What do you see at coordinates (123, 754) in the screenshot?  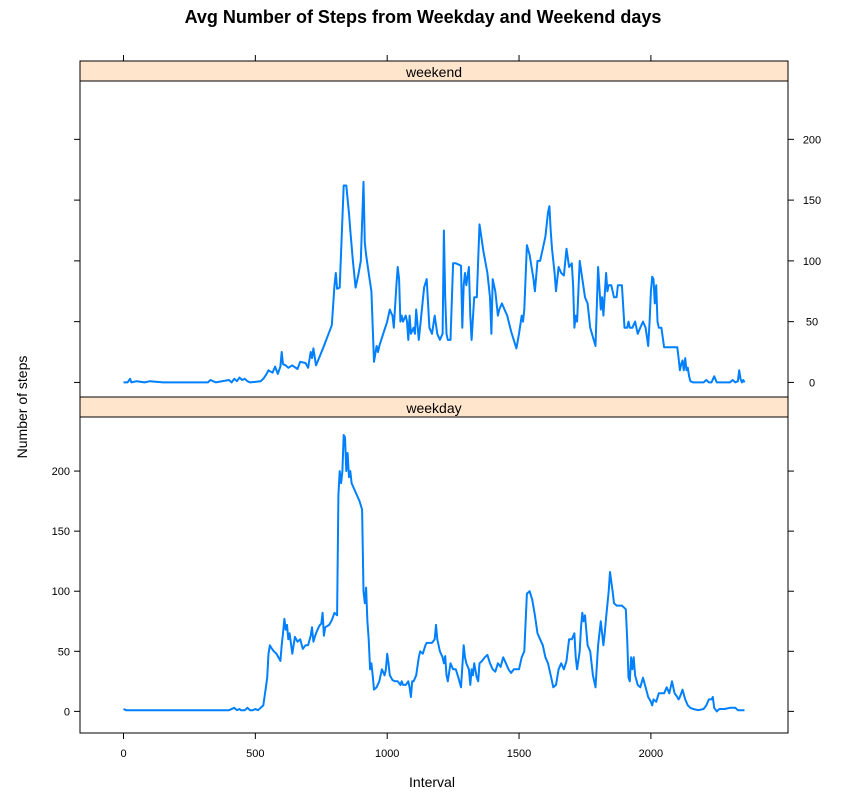 I see `x-tick-label: 0` at bounding box center [123, 754].